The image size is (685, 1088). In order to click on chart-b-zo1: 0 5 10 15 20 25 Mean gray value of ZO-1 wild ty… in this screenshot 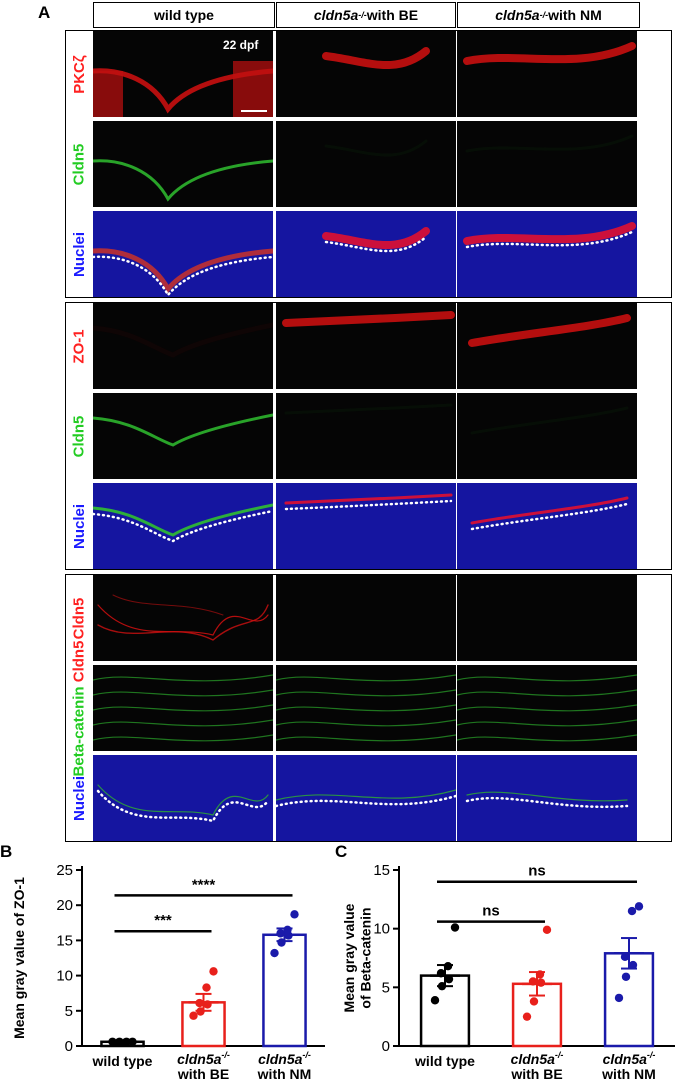, I will do `click(168, 972)`.